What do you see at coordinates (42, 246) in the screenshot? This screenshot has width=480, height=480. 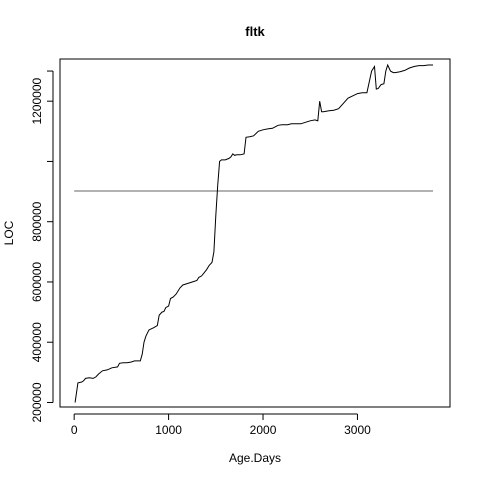 I see `y-axis: 200000 400000 600000 800000 1200000` at bounding box center [42, 246].